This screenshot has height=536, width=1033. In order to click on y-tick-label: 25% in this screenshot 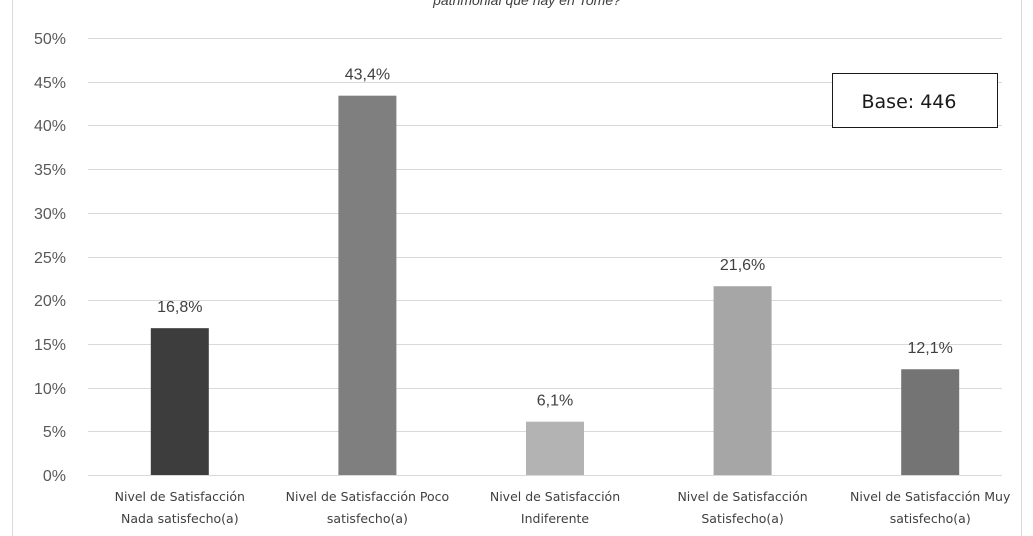, I will do `click(50, 258)`.